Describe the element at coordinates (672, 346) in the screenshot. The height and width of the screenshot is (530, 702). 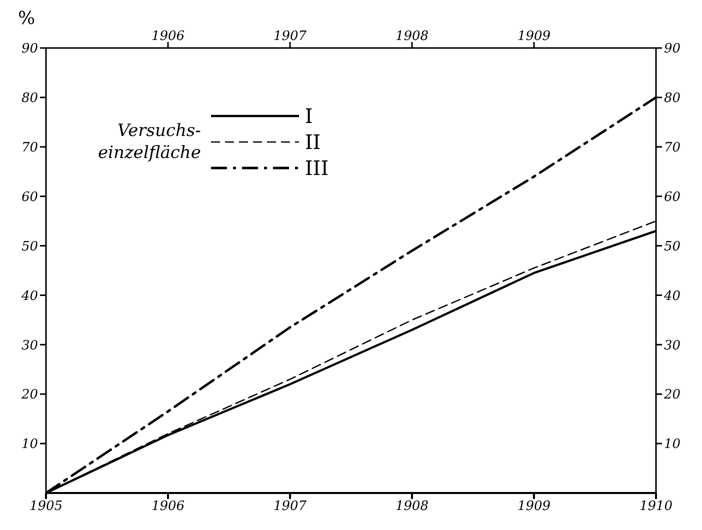
I see `y2-tick-label: 30` at that location.